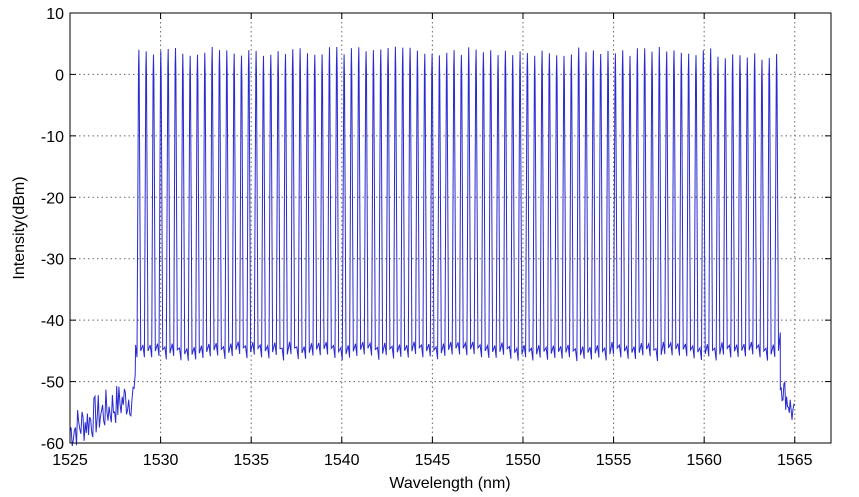 This screenshot has width=859, height=497. What do you see at coordinates (161, 460) in the screenshot?
I see `x-tick-label-1: 1530` at bounding box center [161, 460].